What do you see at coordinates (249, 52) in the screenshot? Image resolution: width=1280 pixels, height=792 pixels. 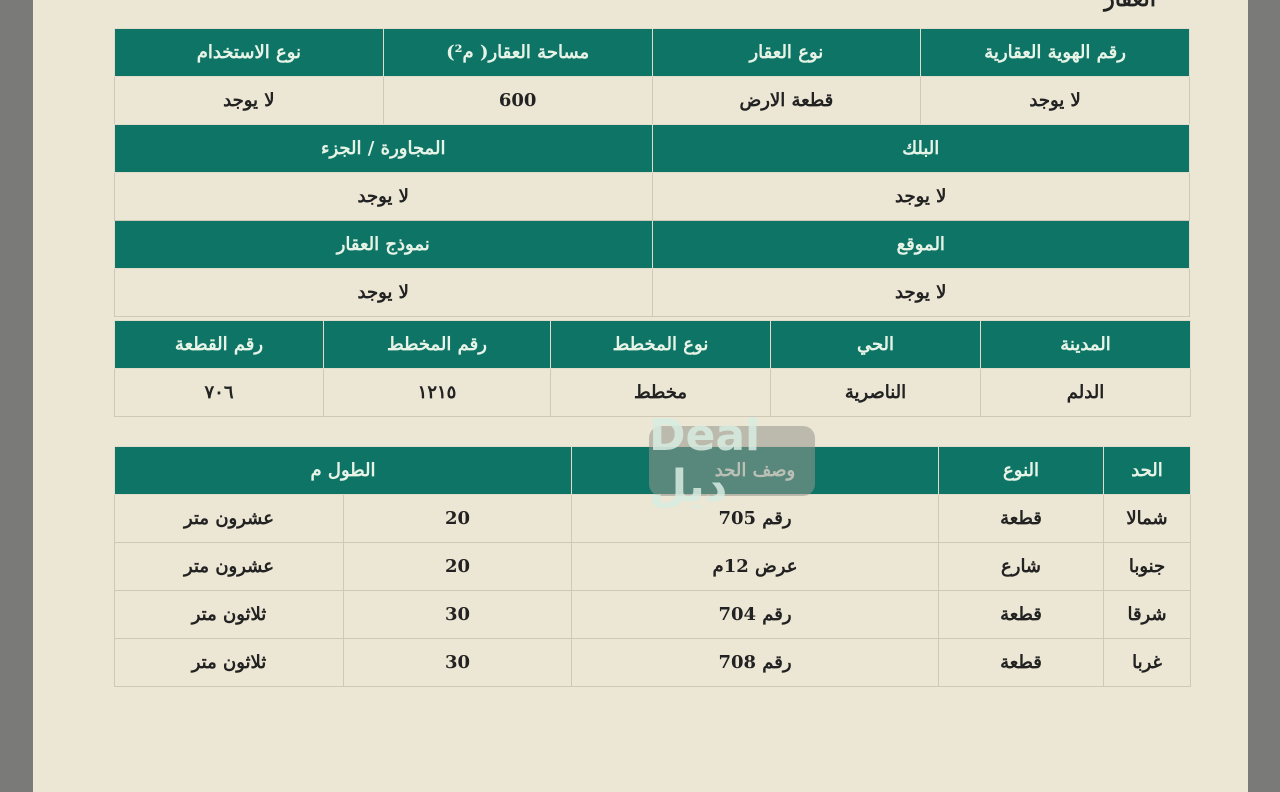 I see `header-cell: نوع الاستخدام` at bounding box center [249, 52].